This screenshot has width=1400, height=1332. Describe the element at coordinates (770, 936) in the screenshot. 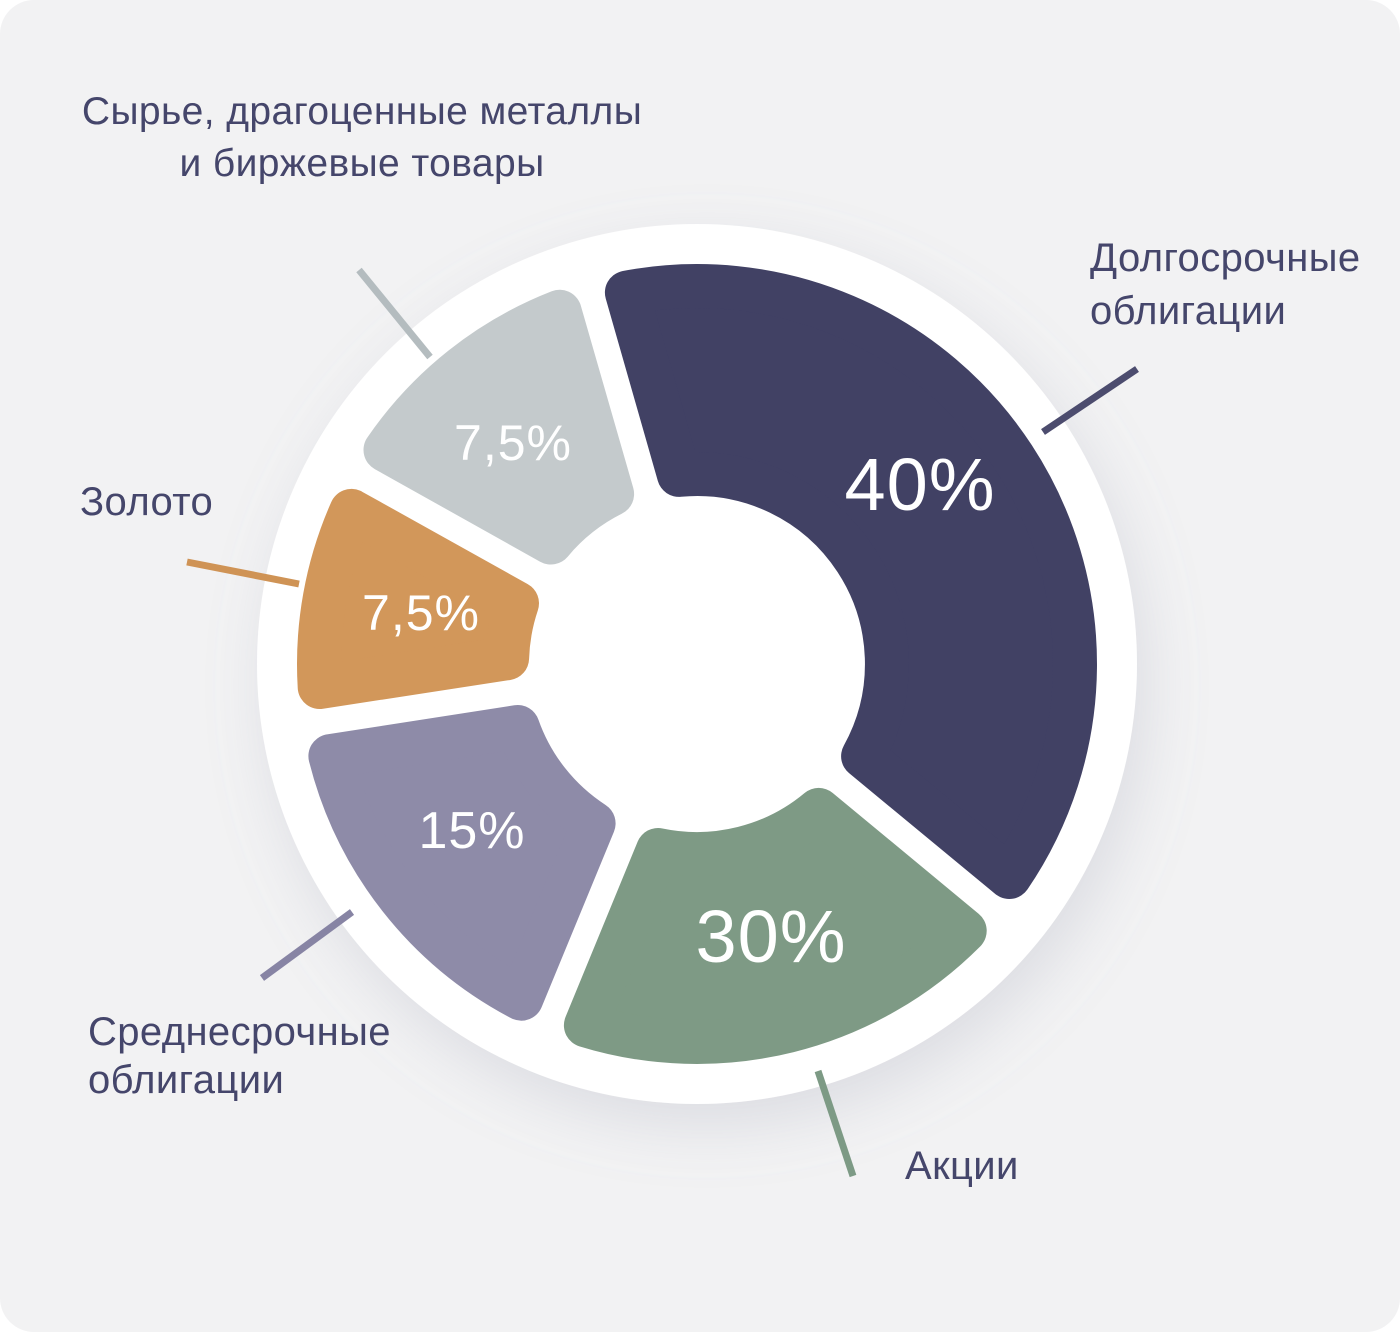

I see `value-label-stocks: 30%` at that location.